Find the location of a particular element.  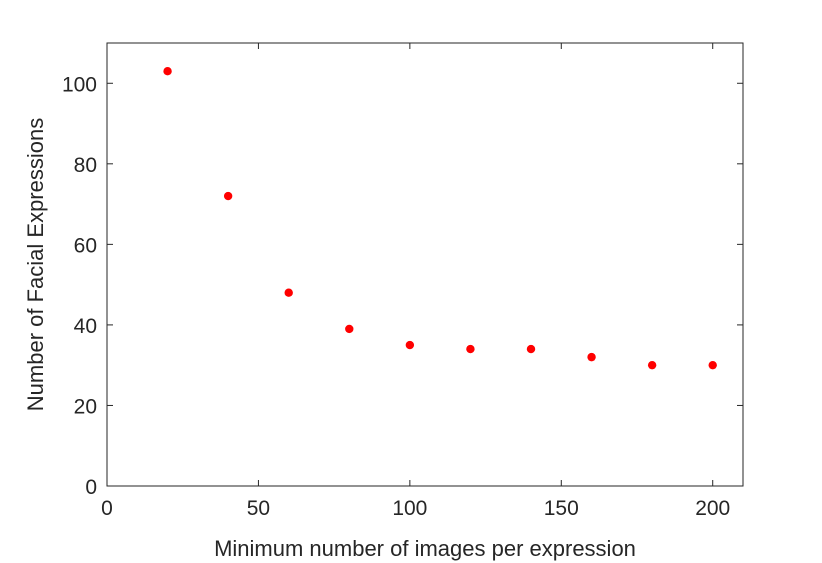

y-tick-label: 20 is located at coordinates (85, 406).